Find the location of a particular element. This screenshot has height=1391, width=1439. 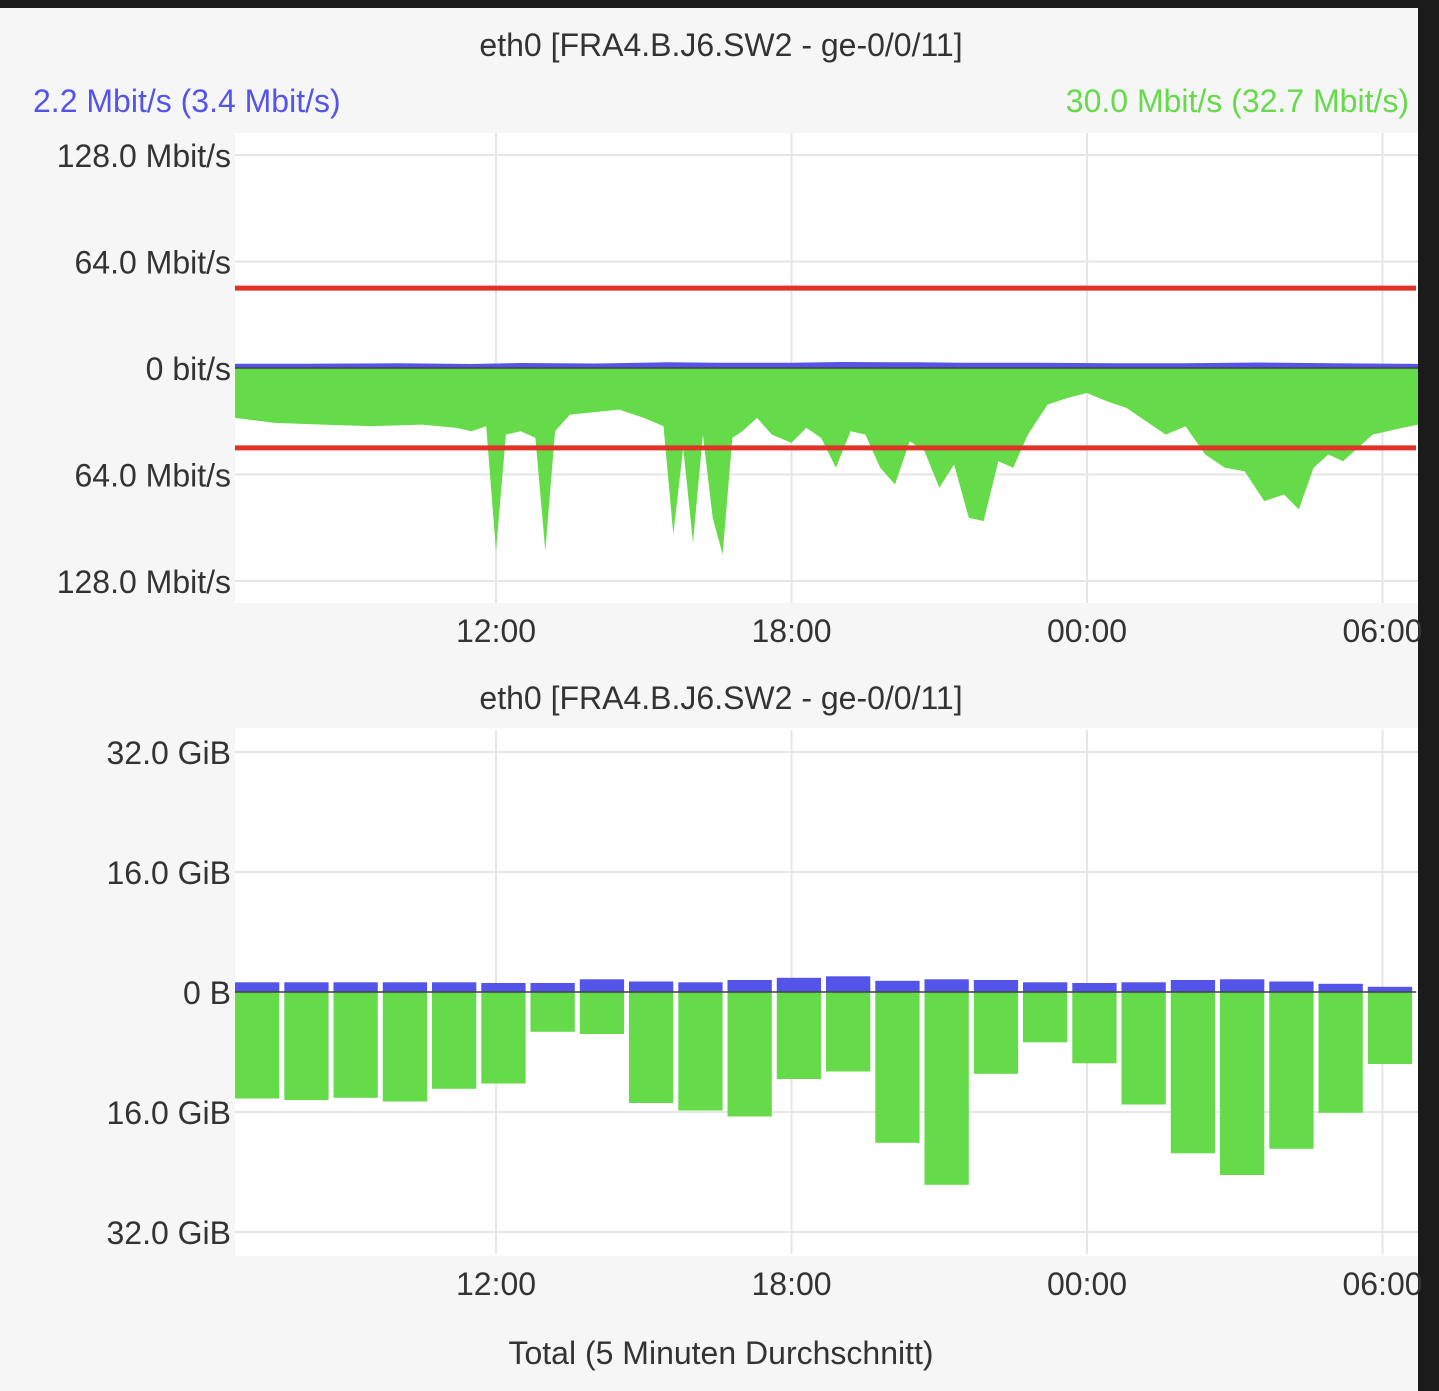

y-tick-label: 0 B is located at coordinates (207, 993).